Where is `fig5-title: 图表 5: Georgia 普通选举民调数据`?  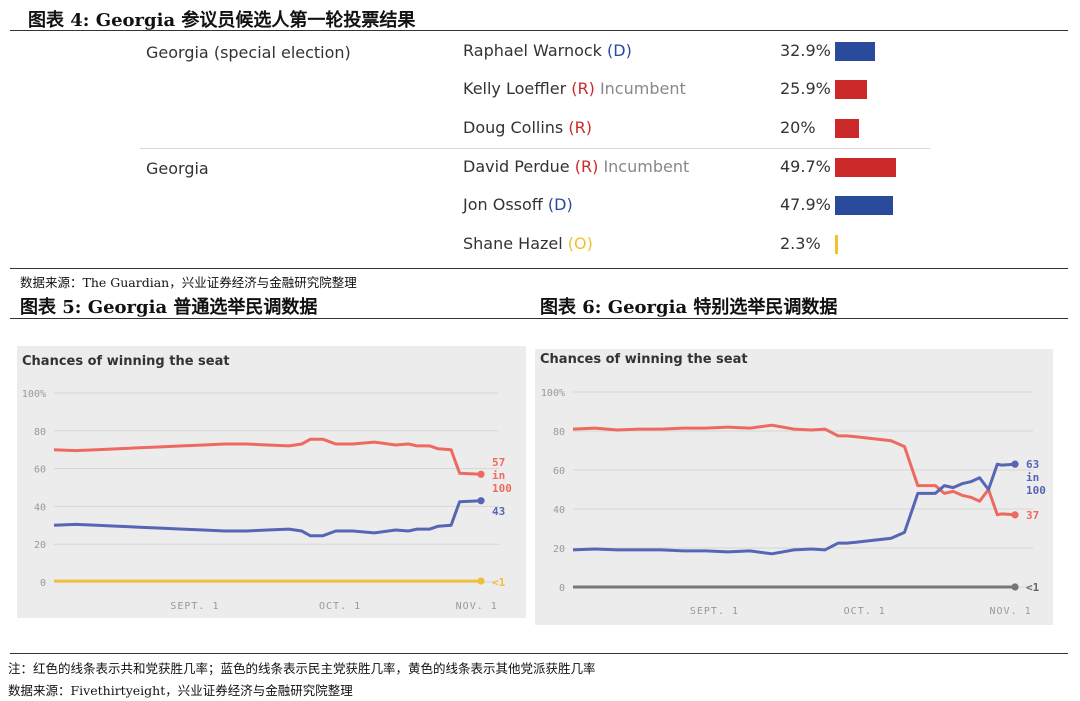 fig5-title: 图表 5: Georgia 普通选举民调数据 is located at coordinates (169, 307).